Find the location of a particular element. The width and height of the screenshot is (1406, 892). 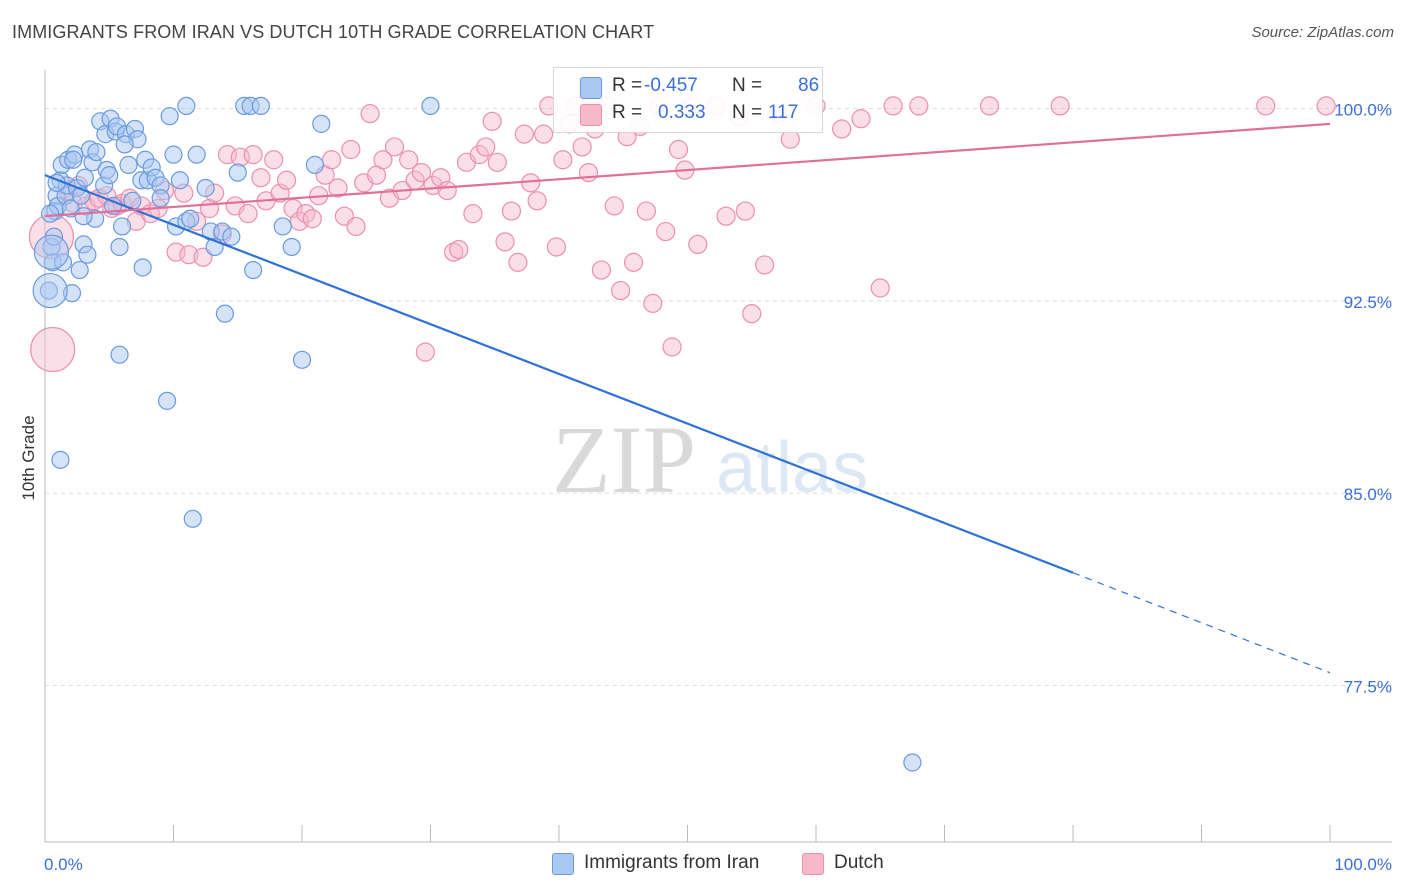

watermark-zip: ZIP is located at coordinates (624, 459).